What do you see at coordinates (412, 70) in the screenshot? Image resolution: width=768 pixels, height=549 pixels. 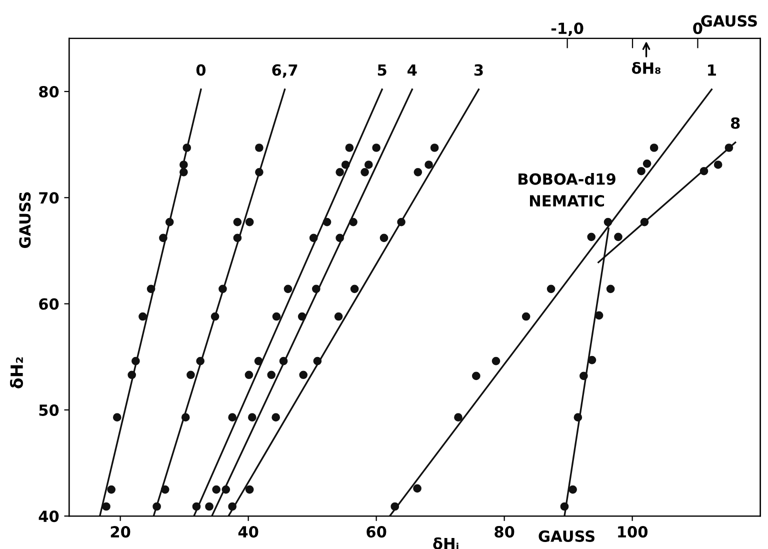 I see `series-label: 4` at bounding box center [412, 70].